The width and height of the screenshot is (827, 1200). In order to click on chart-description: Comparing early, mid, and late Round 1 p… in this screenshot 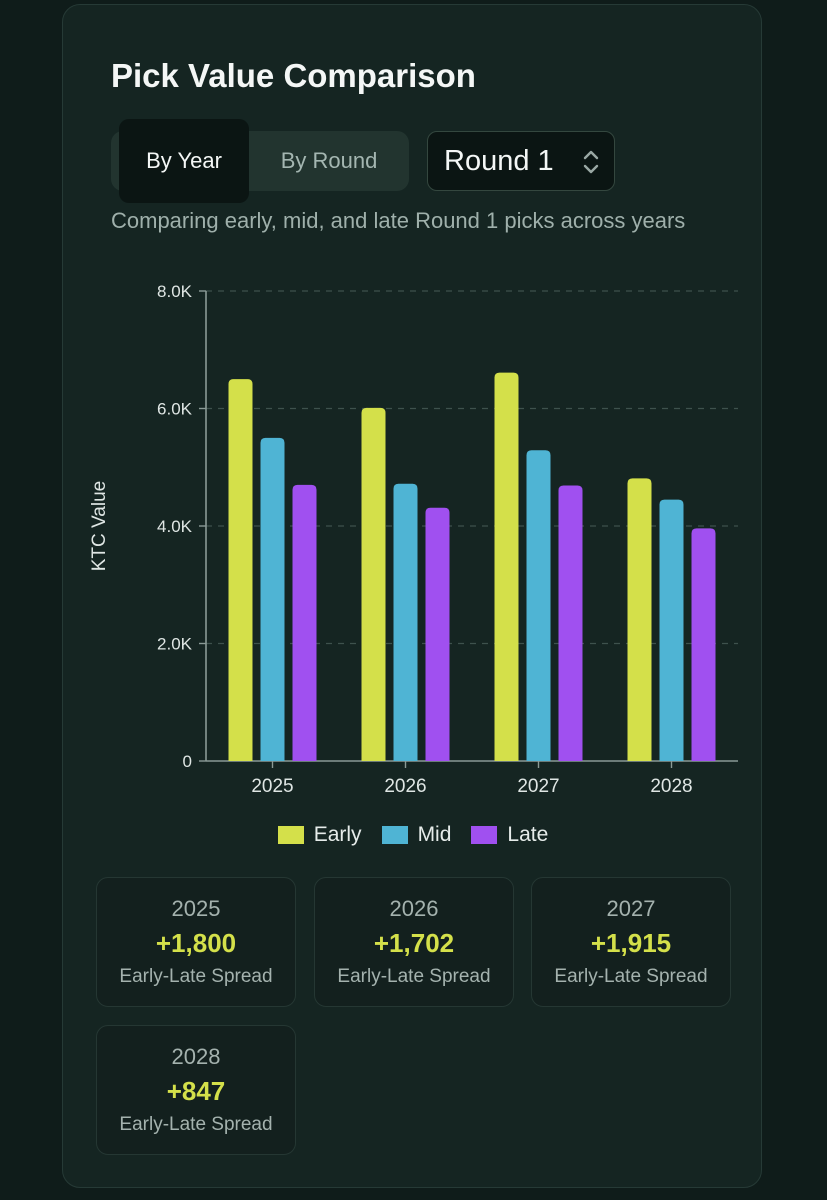, I will do `click(398, 220)`.